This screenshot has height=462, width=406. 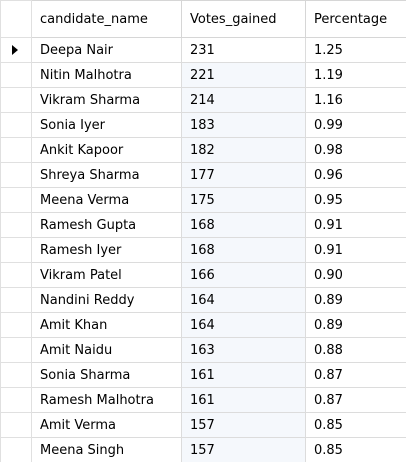 I want to click on table-row: Amit Naidu 163 0.88, so click(x=203, y=350).